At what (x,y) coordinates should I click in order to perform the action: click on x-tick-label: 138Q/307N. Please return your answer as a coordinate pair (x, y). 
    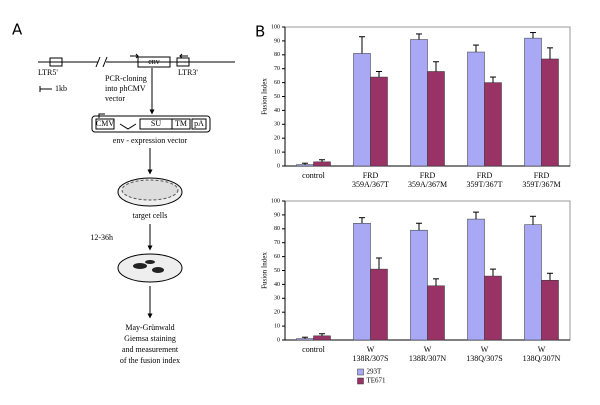
    Looking at the image, I should click on (542, 358).